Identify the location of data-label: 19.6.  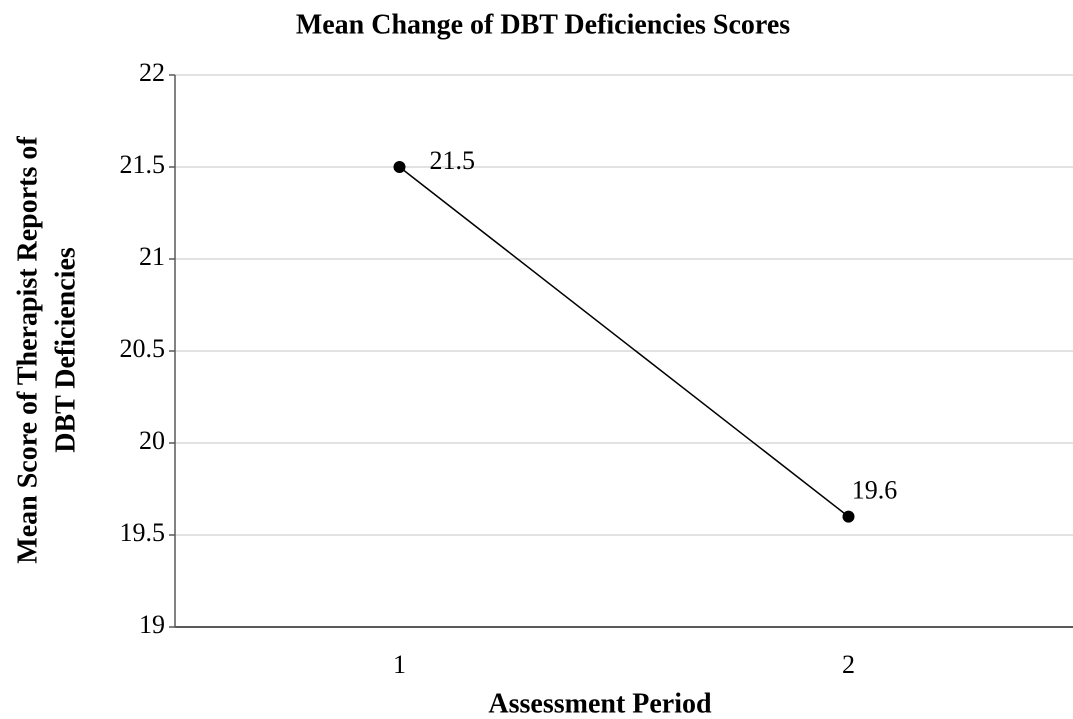
(875, 490).